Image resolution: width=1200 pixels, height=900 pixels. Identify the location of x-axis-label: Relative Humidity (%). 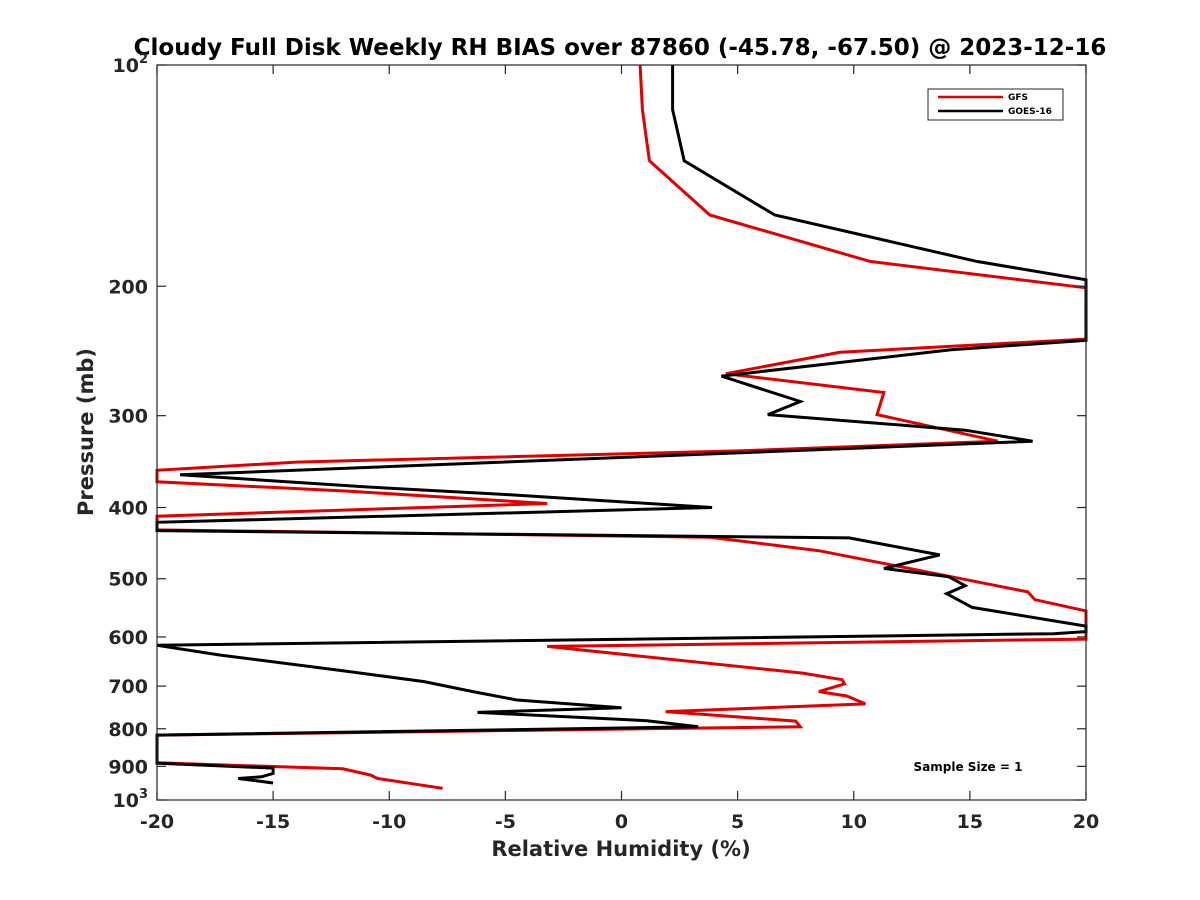
(620, 849).